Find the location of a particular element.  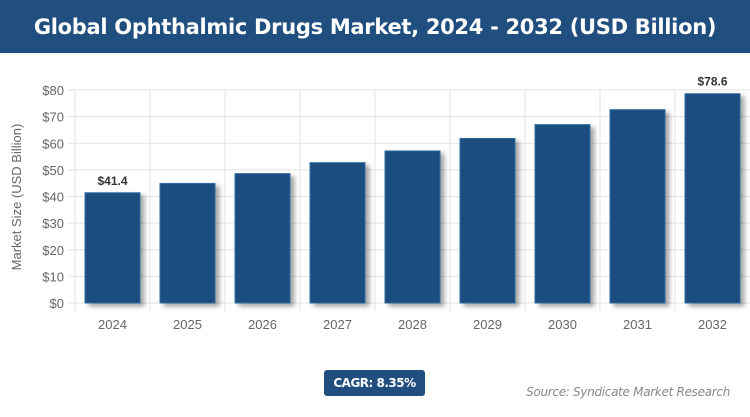

y-tick-label: $50 is located at coordinates (53, 170).